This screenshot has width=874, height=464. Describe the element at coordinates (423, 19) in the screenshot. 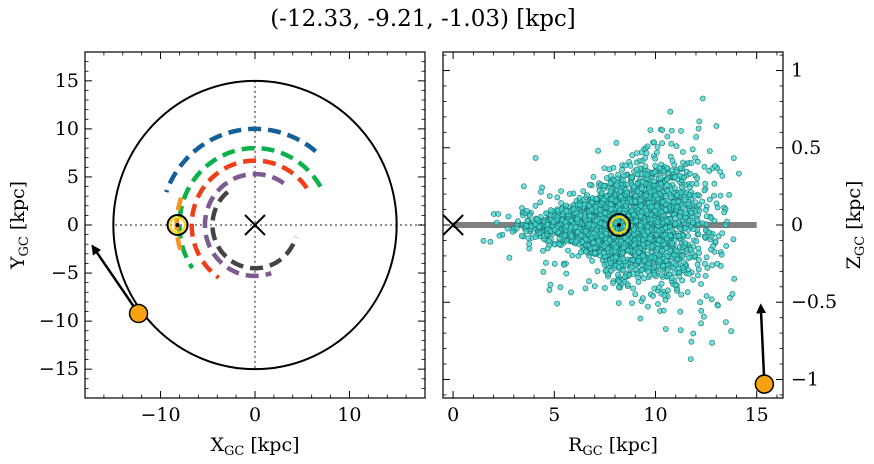

I see `figure-title: (-12.33, -9.21, -1.03) [kpc]` at that location.